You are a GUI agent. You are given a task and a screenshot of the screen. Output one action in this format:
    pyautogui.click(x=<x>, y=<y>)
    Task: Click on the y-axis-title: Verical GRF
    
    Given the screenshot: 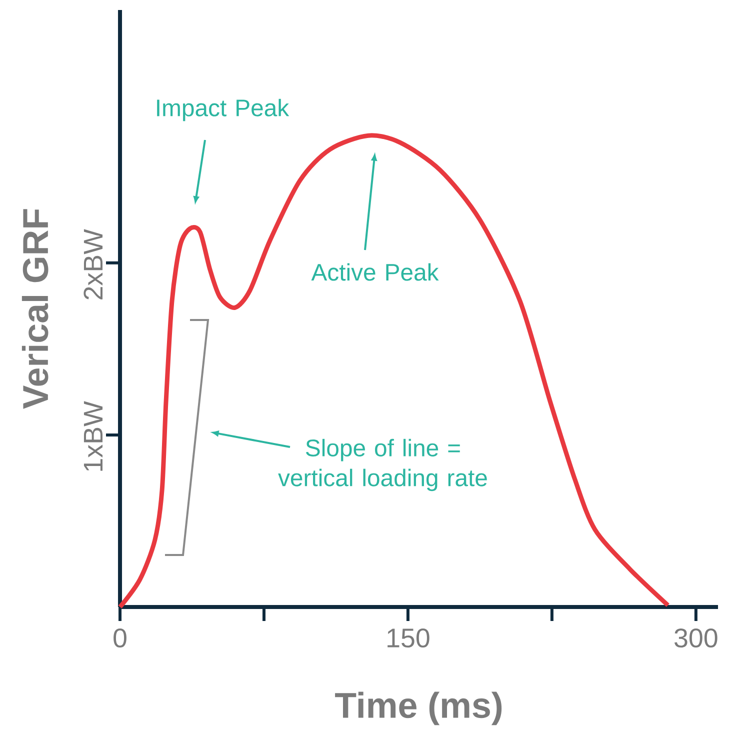 What is the action you would take?
    pyautogui.click(x=35, y=309)
    